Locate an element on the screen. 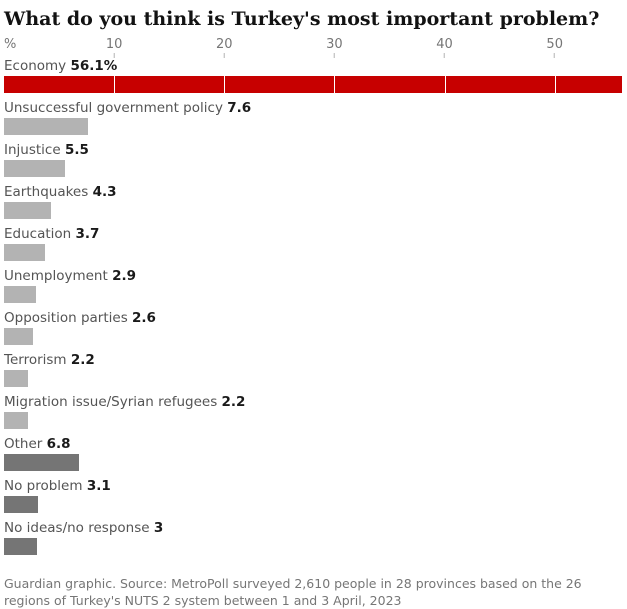 The width and height of the screenshot is (627, 609). value-label: 3 is located at coordinates (158, 527).